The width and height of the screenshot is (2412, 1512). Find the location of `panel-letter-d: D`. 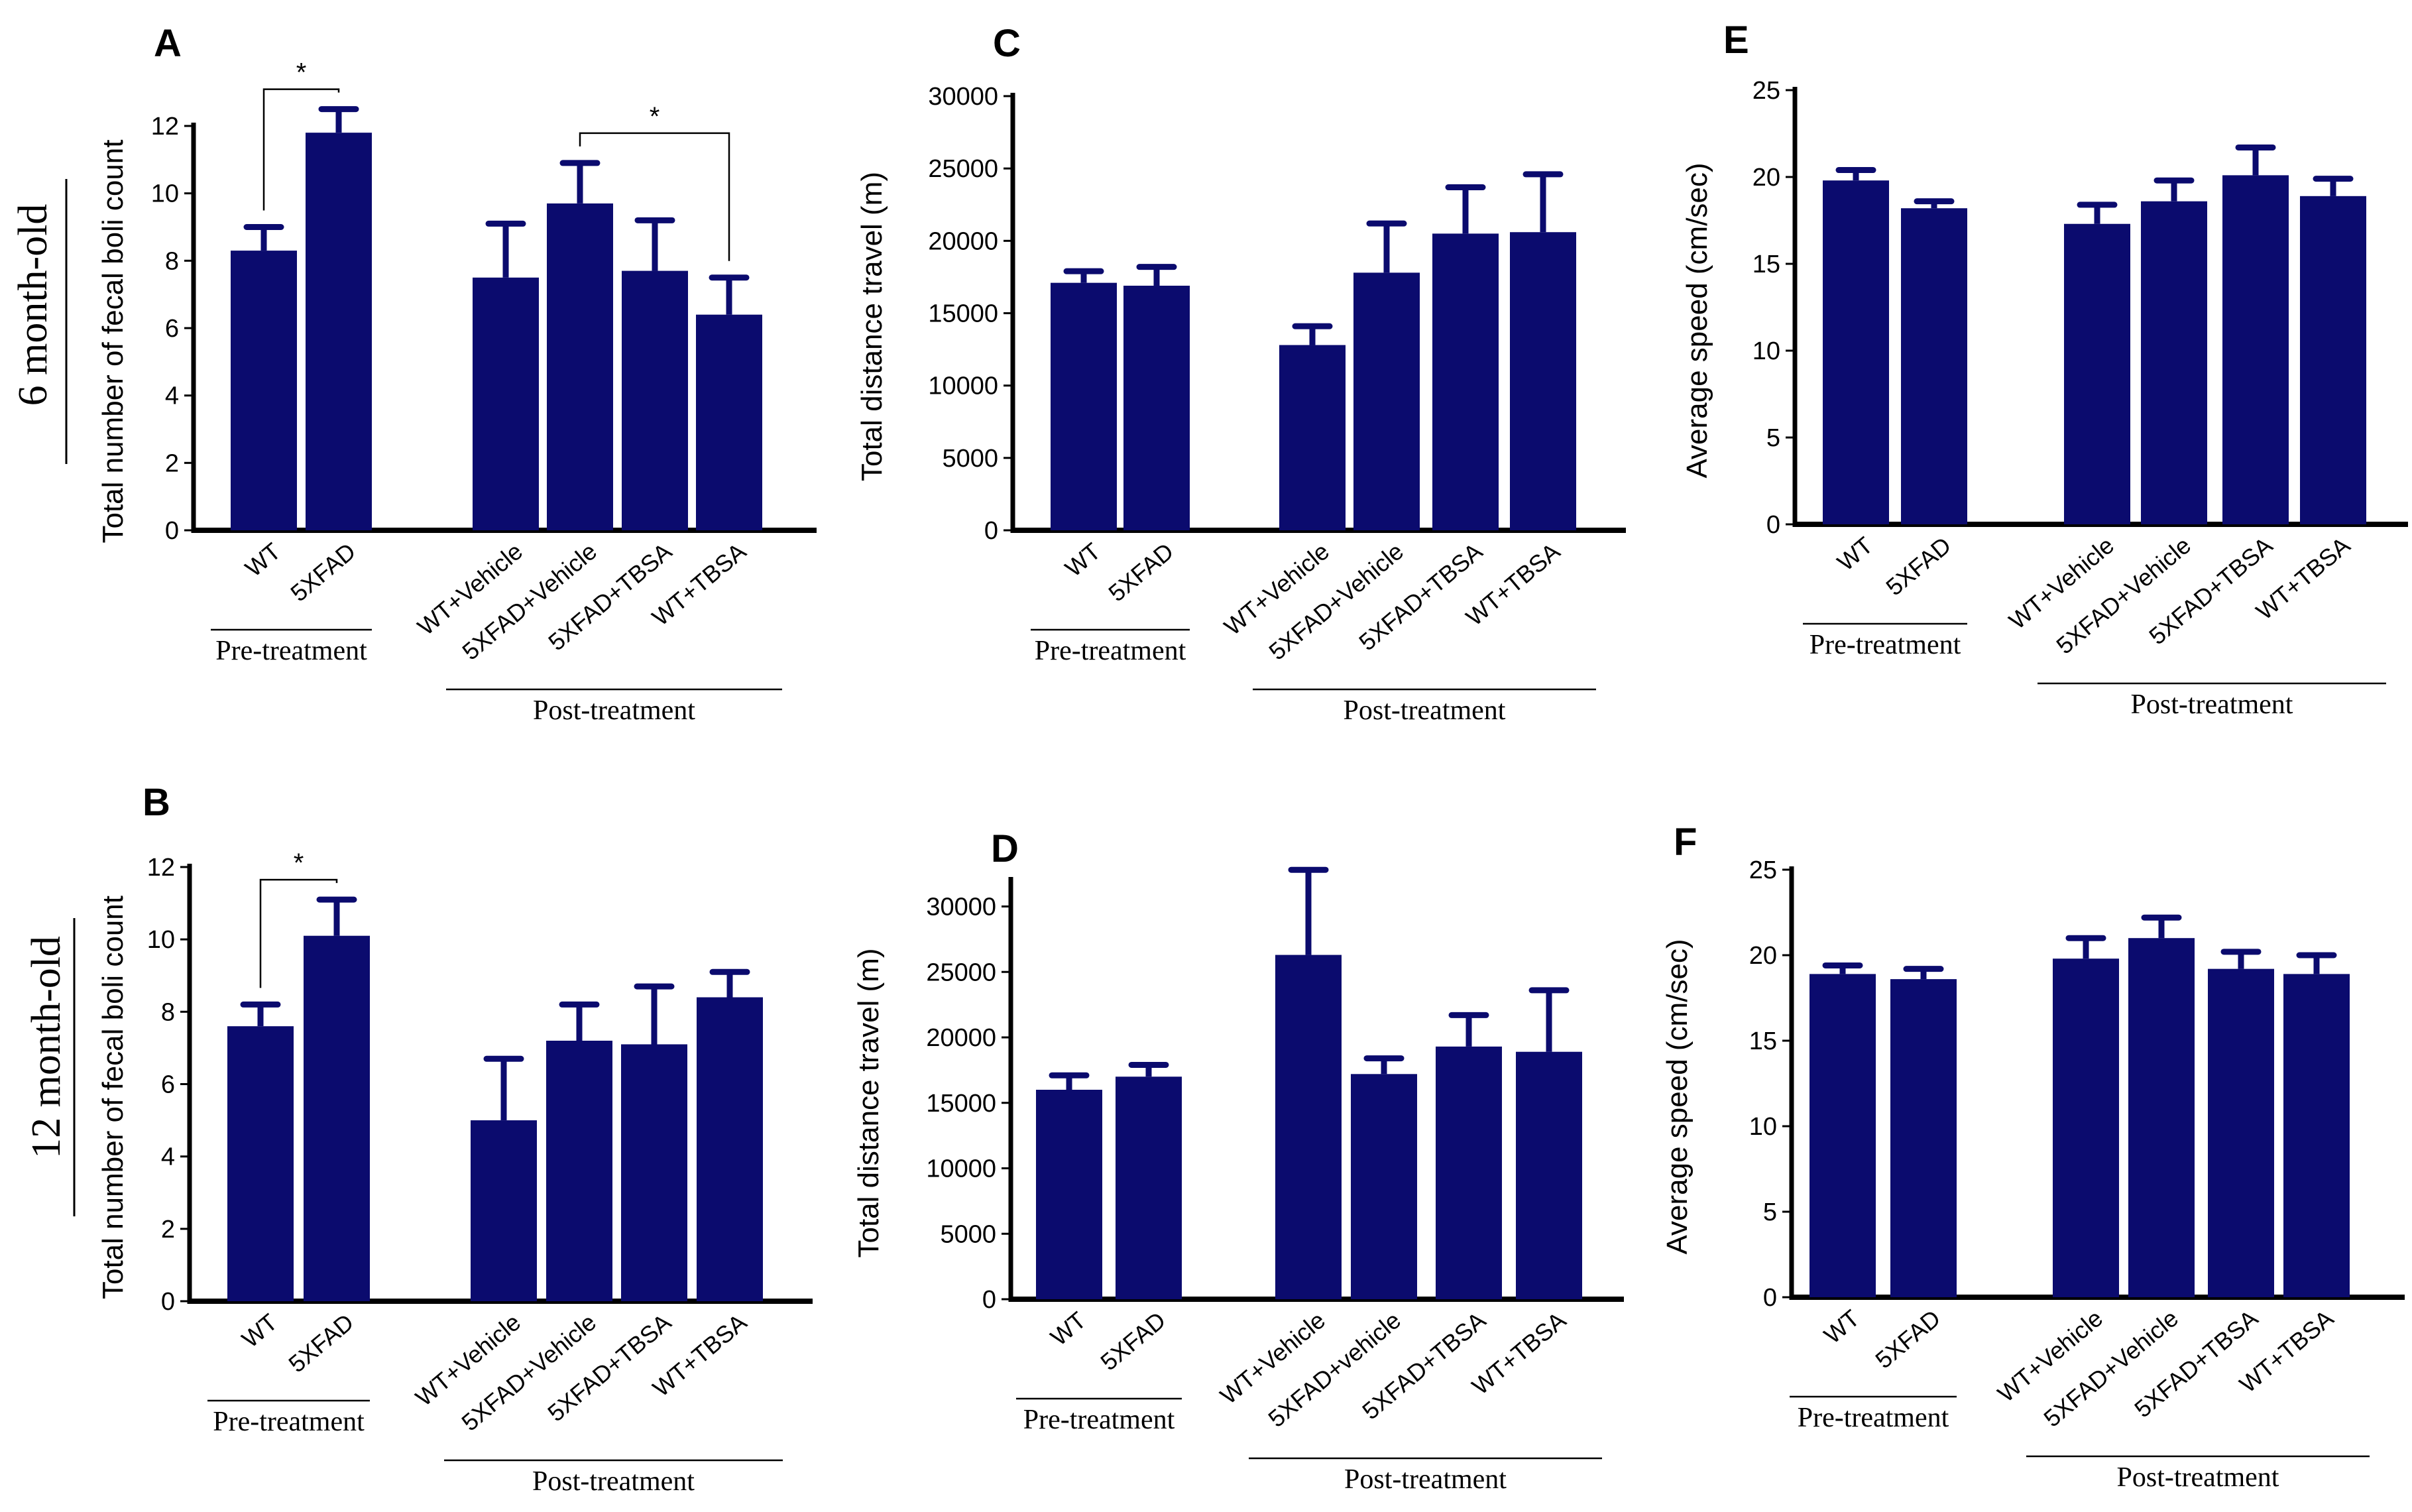

panel-letter-d: D is located at coordinates (1005, 848).